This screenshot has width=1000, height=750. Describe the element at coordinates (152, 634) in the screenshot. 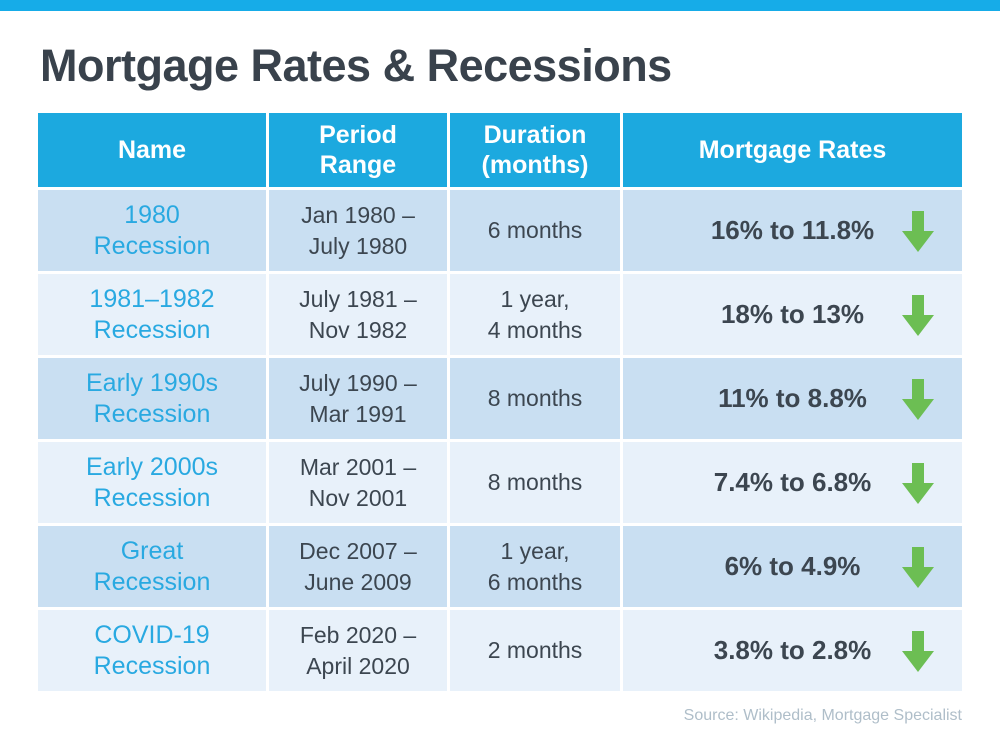

I see `cell-line: COVID-19` at that location.